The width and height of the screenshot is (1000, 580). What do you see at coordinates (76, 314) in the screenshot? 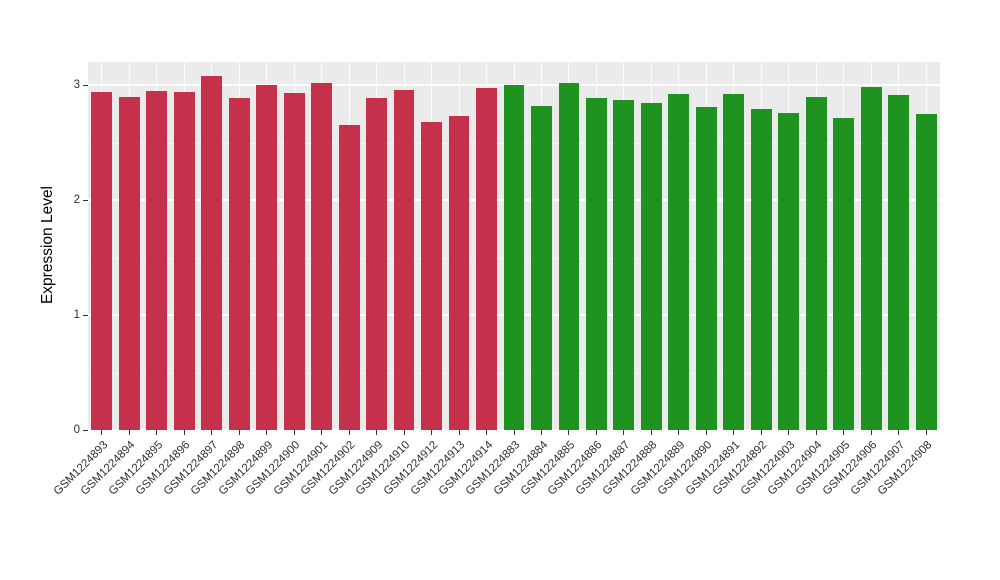
I see `y-tick-label: 1` at bounding box center [76, 314].